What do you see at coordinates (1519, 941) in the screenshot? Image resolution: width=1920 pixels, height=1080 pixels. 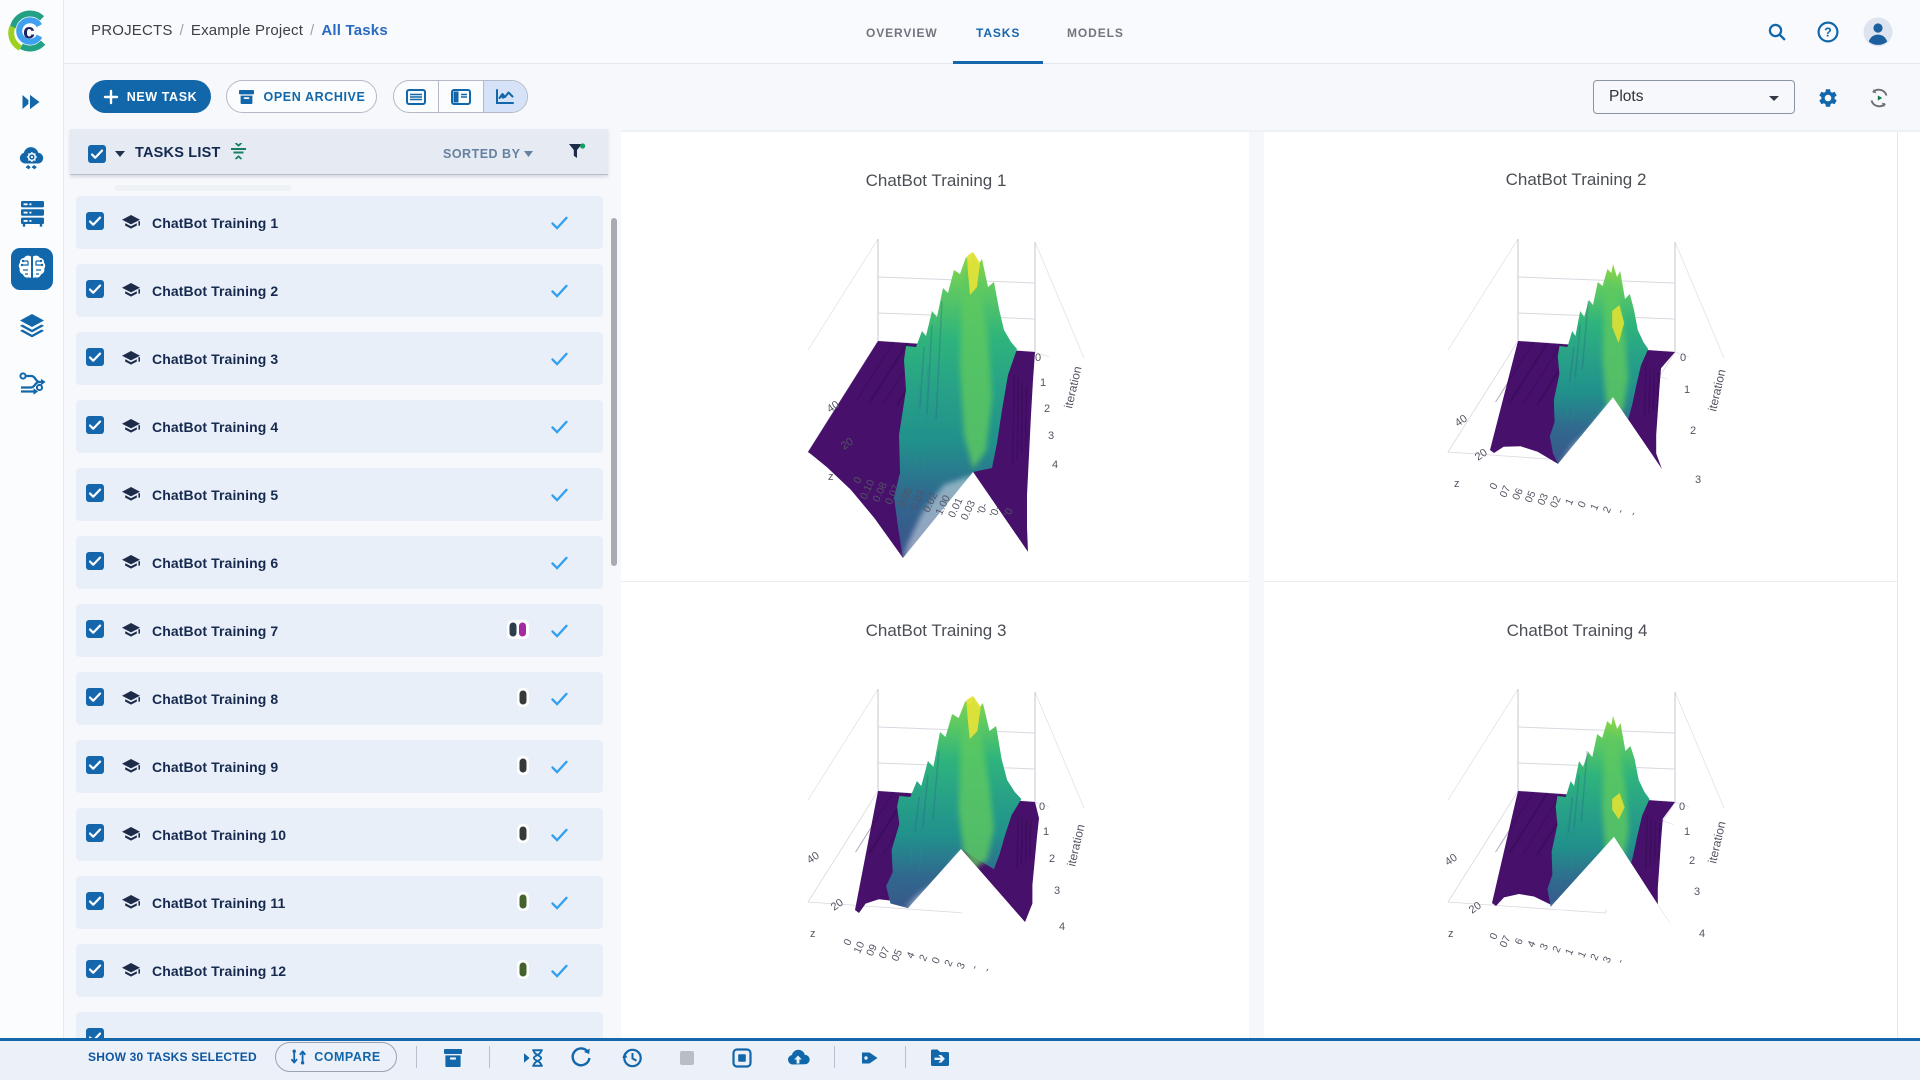 I see `svg-text: 6` at bounding box center [1519, 941].